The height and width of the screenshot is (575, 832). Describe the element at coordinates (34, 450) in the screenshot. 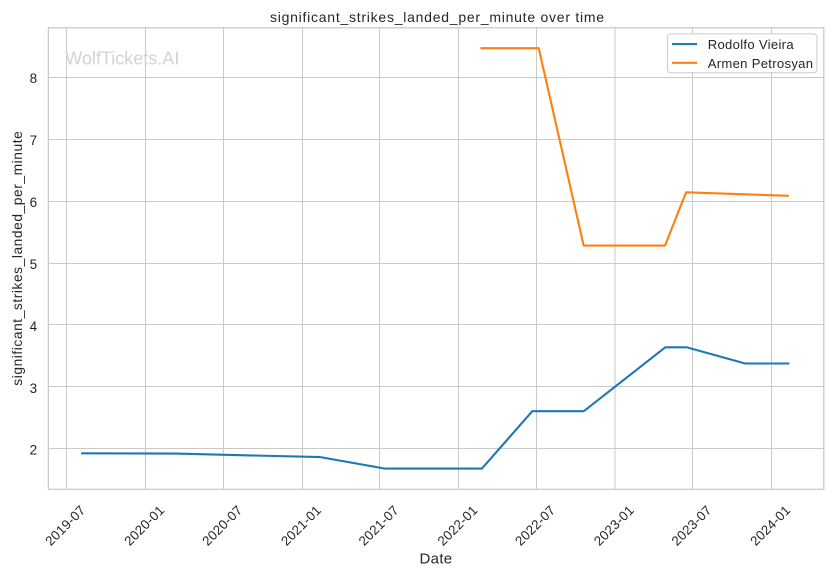

I see `svg-text: 2` at that location.